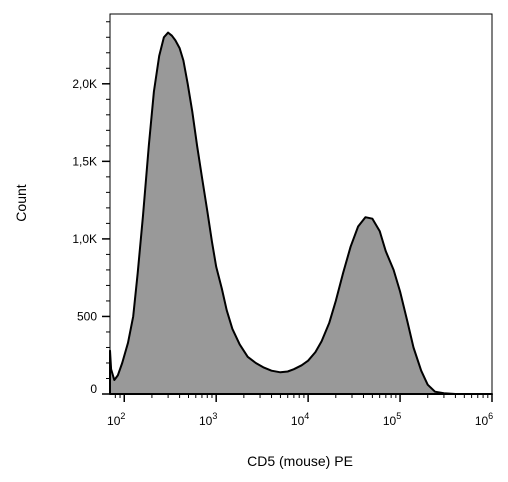  I want to click on y-axis: 0 500 1,0K 1,5K 2,0K, so click(91, 208).